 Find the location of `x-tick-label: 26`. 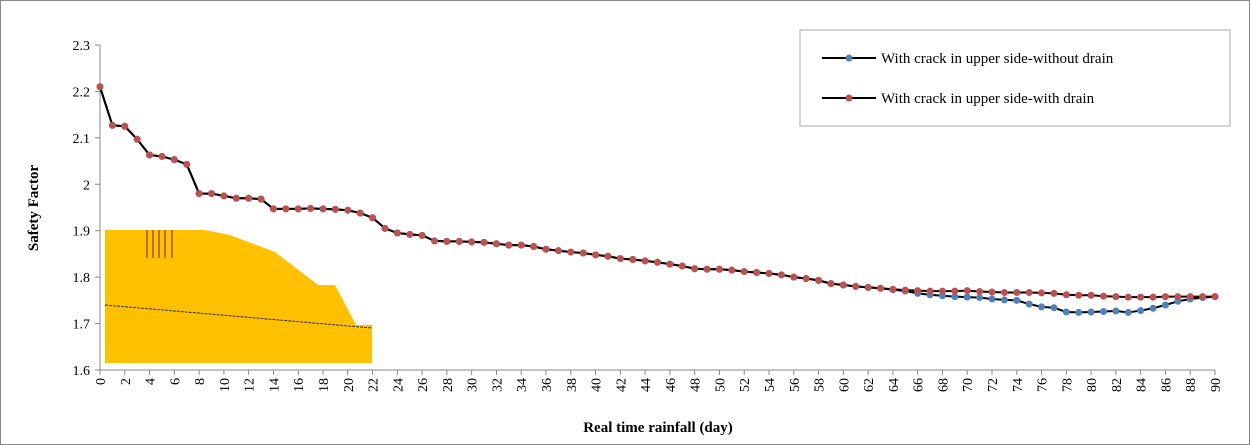

x-tick-label: 26 is located at coordinates (423, 385).